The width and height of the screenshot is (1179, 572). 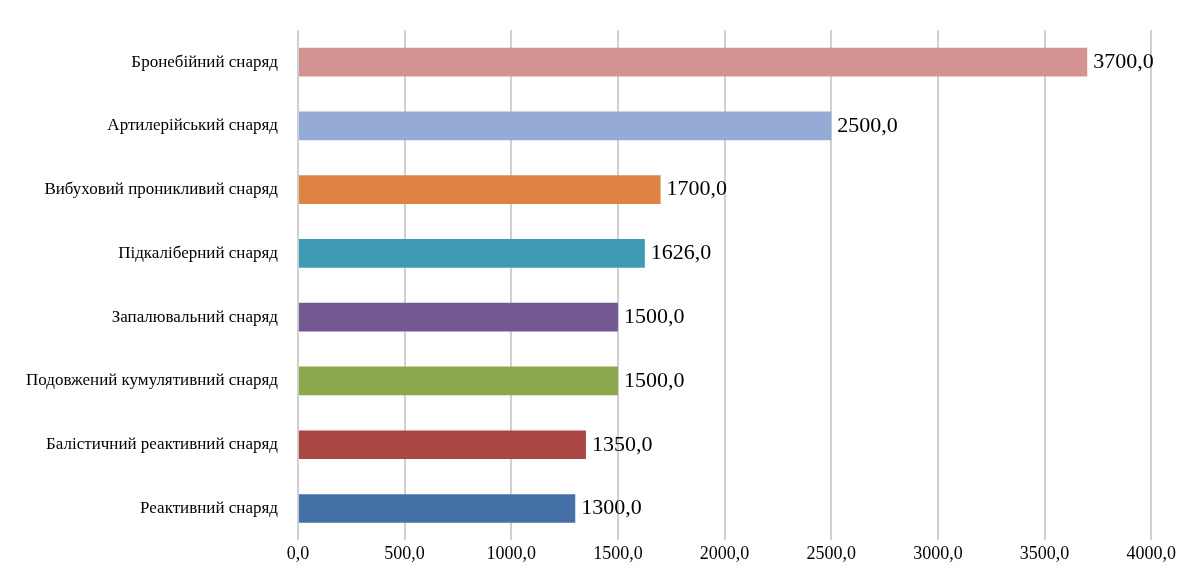 What do you see at coordinates (198, 252) in the screenshot?
I see `y-tick-label: Підкаліберний снаряд` at bounding box center [198, 252].